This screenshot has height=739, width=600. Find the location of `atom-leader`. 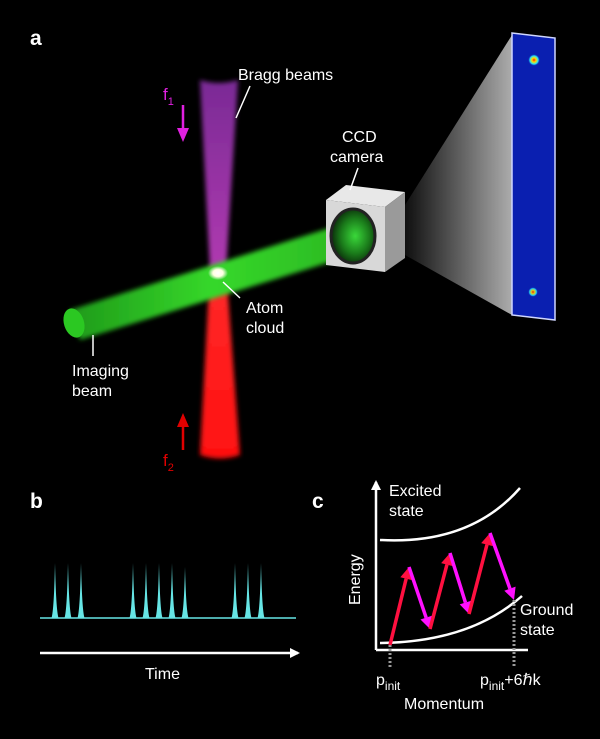

atom-leader is located at coordinates (231, 290).